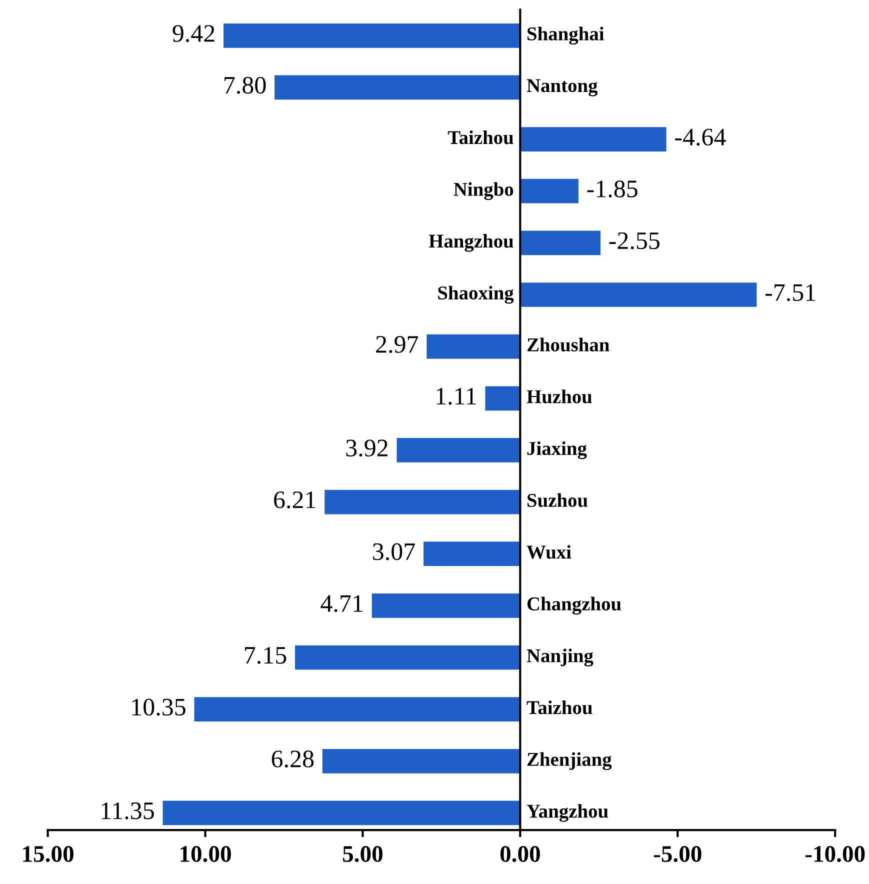  Describe the element at coordinates (634, 241) in the screenshot. I see `data-label: -2.55` at that location.